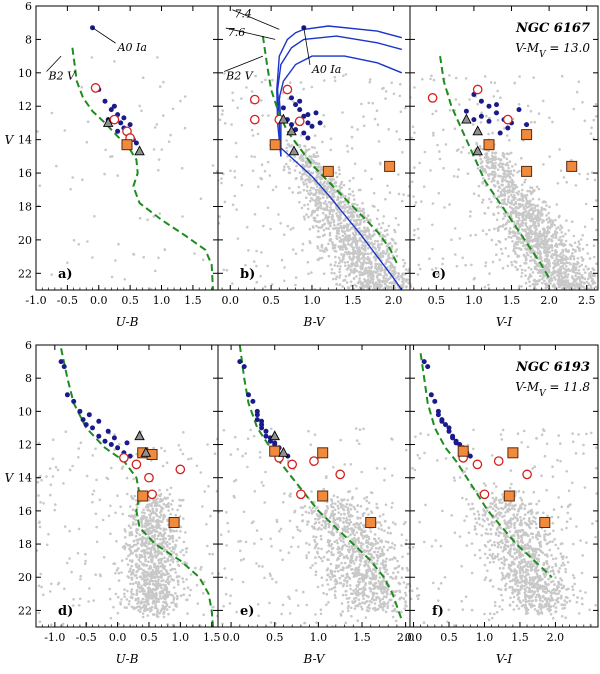  Describe the element at coordinates (127, 486) in the screenshot. I see `panel-frame` at that location.